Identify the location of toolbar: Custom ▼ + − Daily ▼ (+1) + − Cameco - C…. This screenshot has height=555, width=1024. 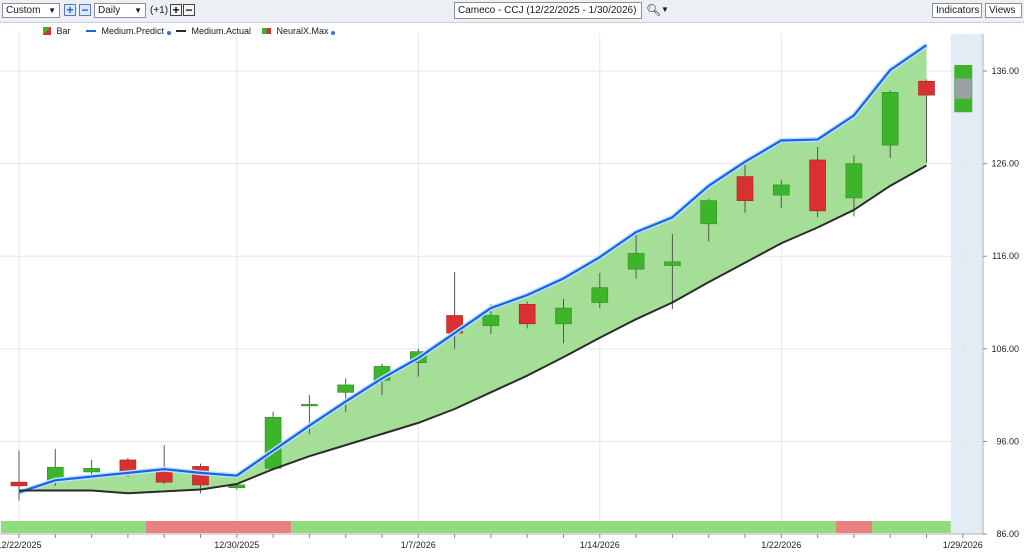
(512, 11).